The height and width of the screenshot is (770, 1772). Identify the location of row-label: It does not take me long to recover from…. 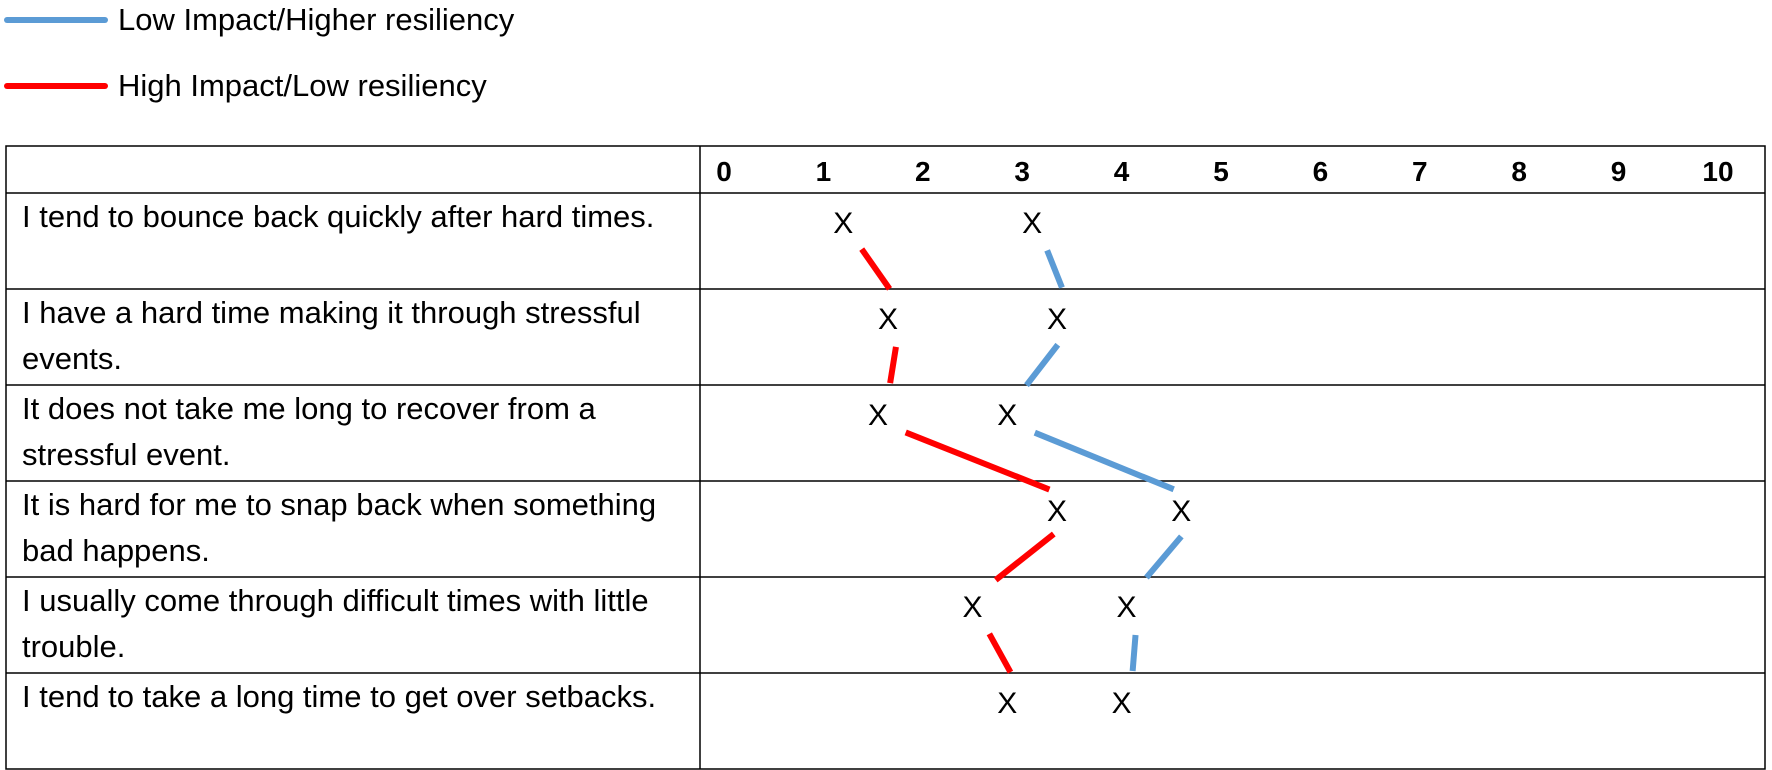
(309, 431).